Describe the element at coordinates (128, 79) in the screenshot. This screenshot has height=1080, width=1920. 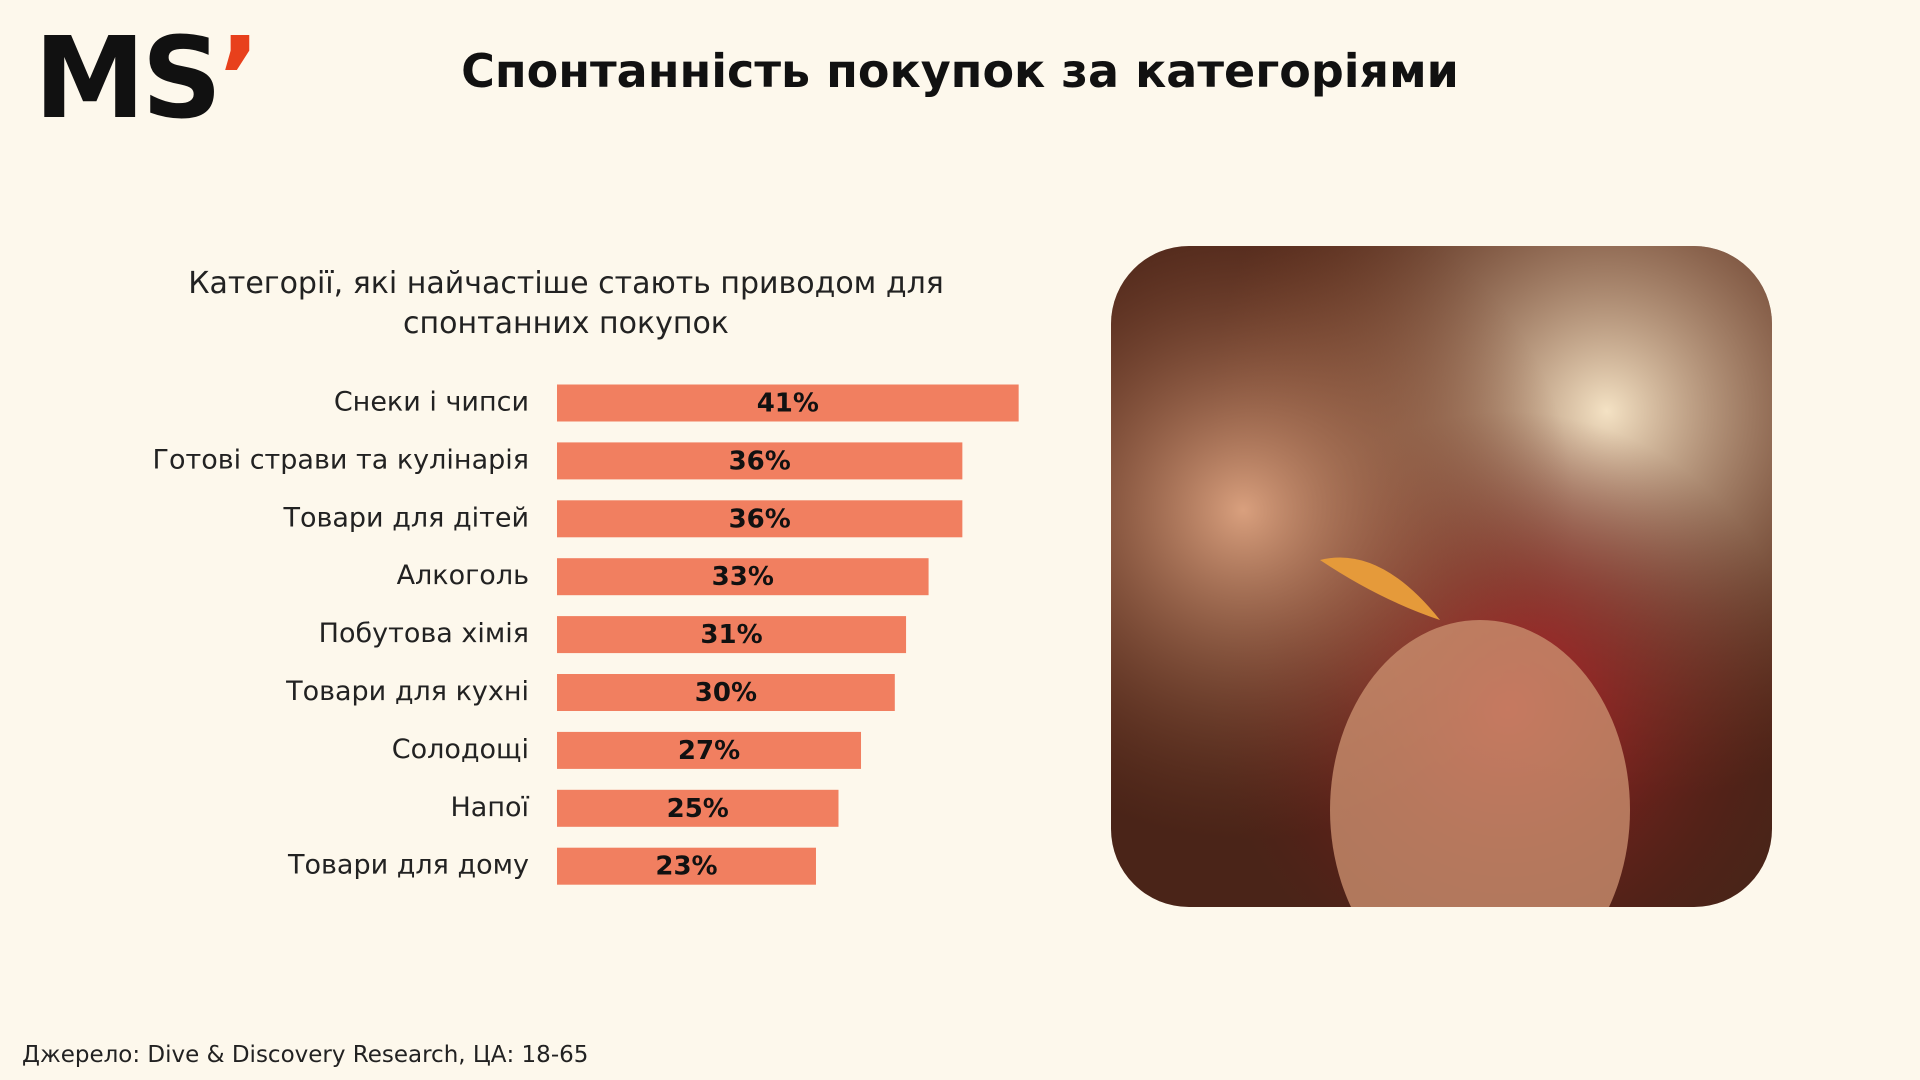
I see `logo-text: MS` at that location.